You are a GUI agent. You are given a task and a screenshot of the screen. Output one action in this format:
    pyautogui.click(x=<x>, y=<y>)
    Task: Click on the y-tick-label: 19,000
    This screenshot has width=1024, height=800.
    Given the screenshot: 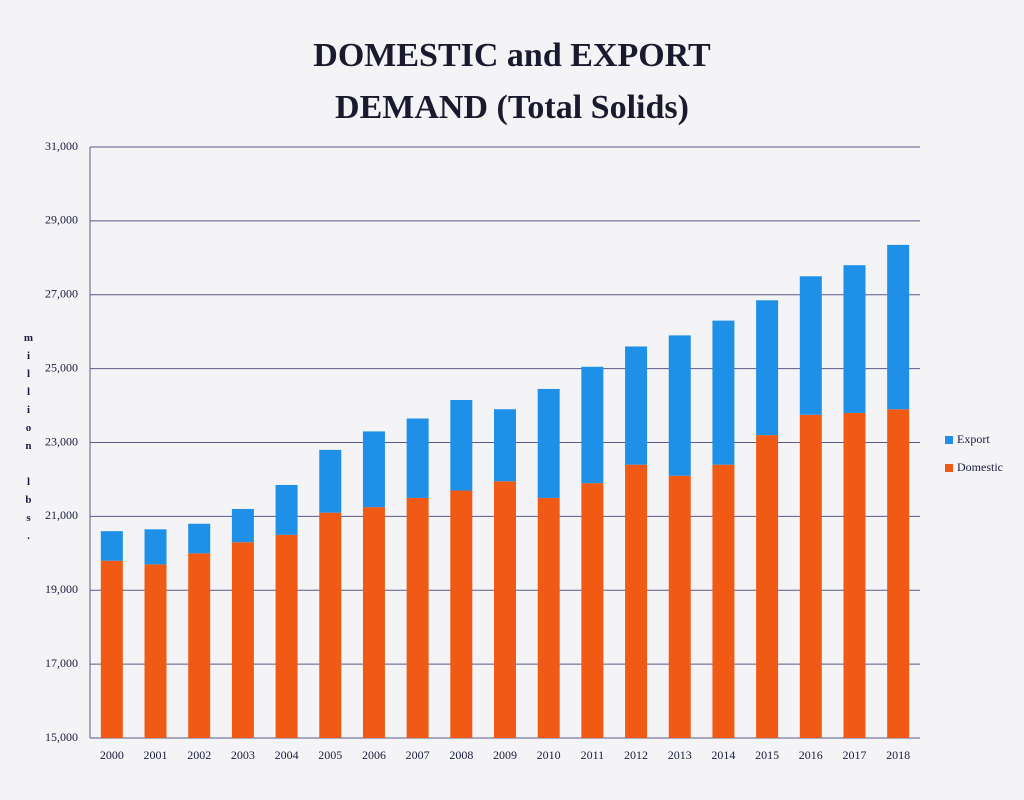 What is the action you would take?
    pyautogui.click(x=61, y=589)
    